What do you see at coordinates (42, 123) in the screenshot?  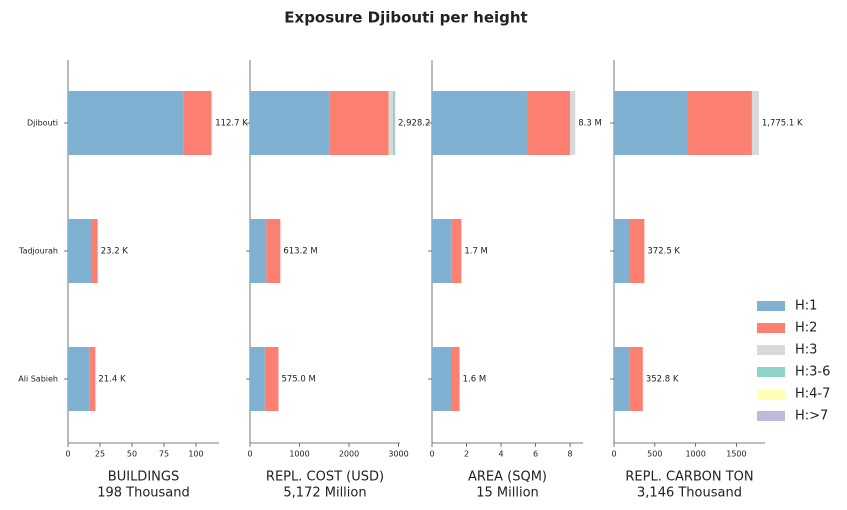 I see `y-tick-label: Djibouti` at bounding box center [42, 123].